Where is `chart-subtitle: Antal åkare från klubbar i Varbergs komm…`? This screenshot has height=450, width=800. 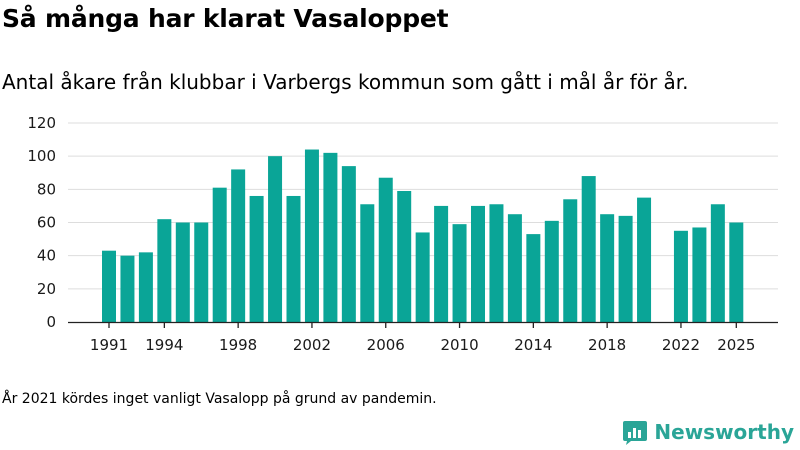
chart-subtitle: Antal åkare från klubbar i Varbergs komm… is located at coordinates (345, 82).